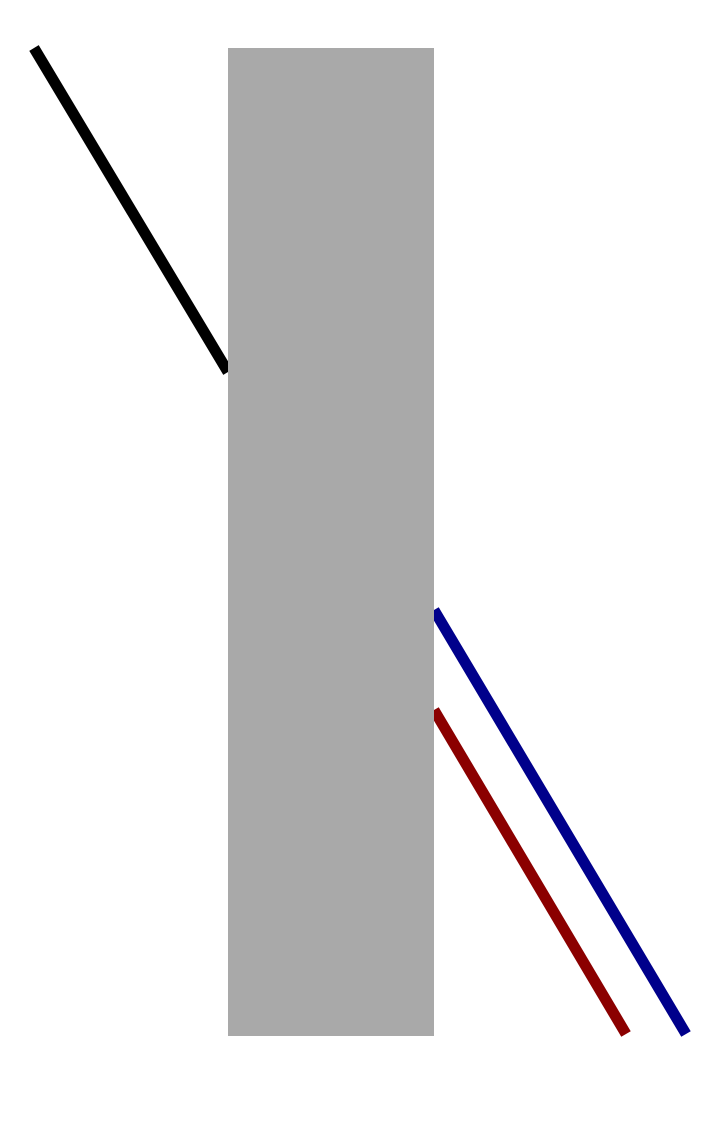  I want to click on exit-line-blue, so click(560, 822).